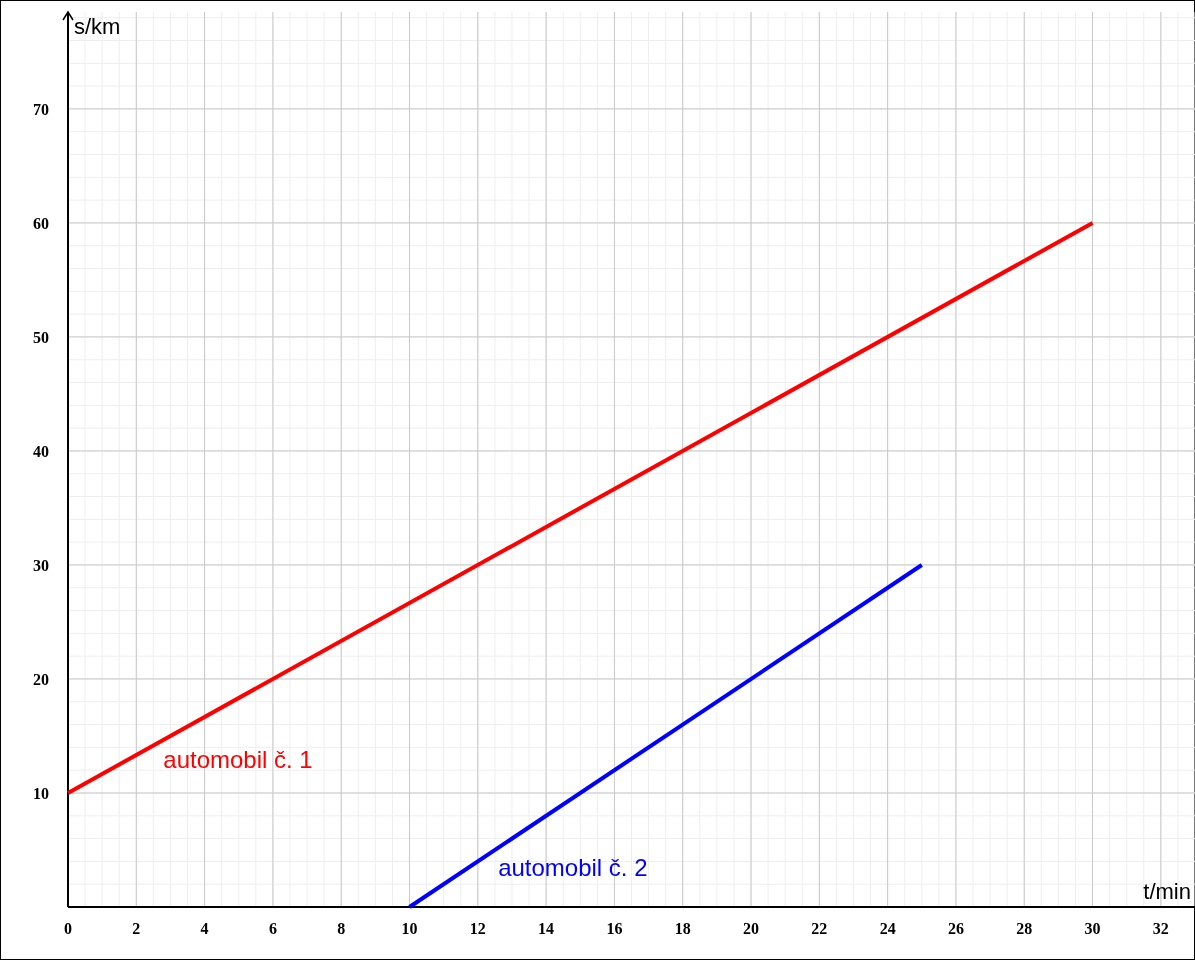 The height and width of the screenshot is (960, 1195). What do you see at coordinates (546, 928) in the screenshot?
I see `x-tick-label: 14` at bounding box center [546, 928].